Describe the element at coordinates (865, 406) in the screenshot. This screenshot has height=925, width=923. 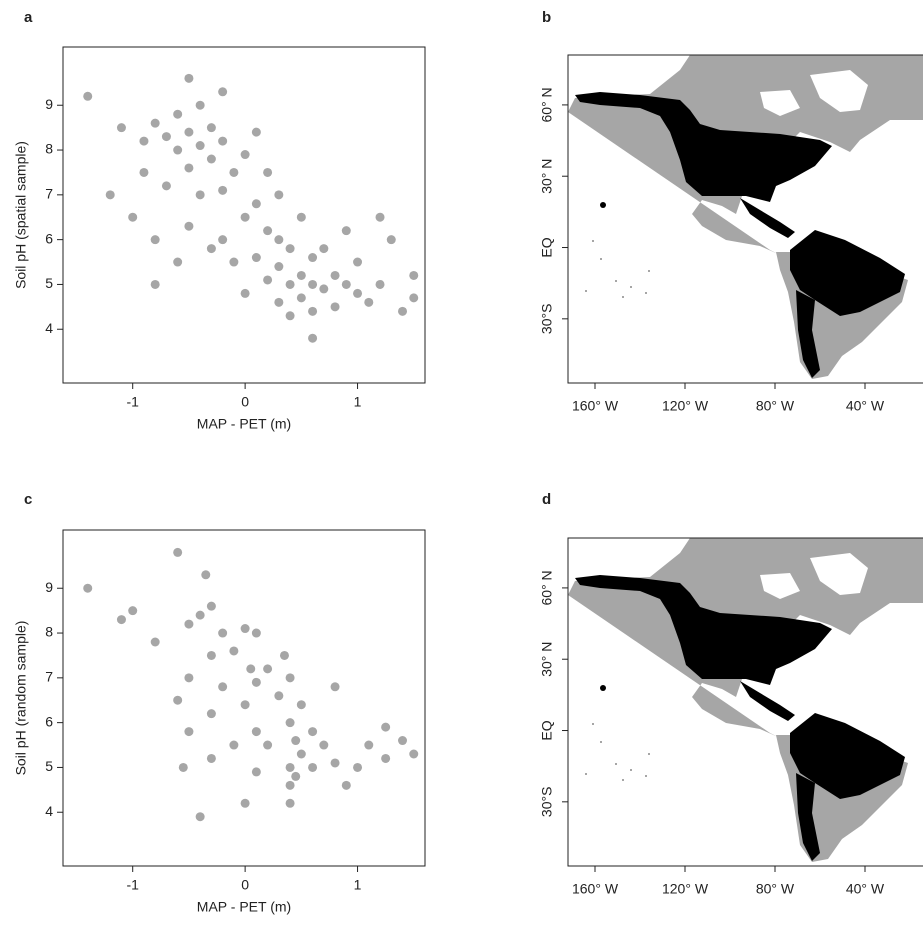
I see `x-tick-label: 40° W` at that location.